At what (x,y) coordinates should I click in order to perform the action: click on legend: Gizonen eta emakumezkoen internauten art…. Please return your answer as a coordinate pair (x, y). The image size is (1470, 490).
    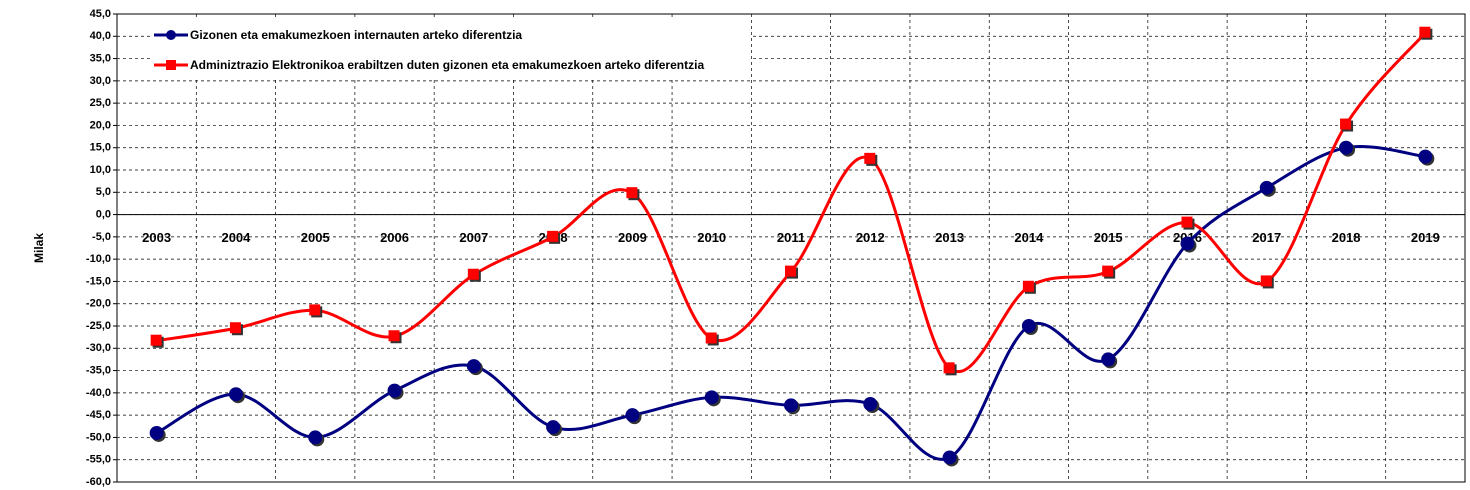
    Looking at the image, I should click on (450, 49).